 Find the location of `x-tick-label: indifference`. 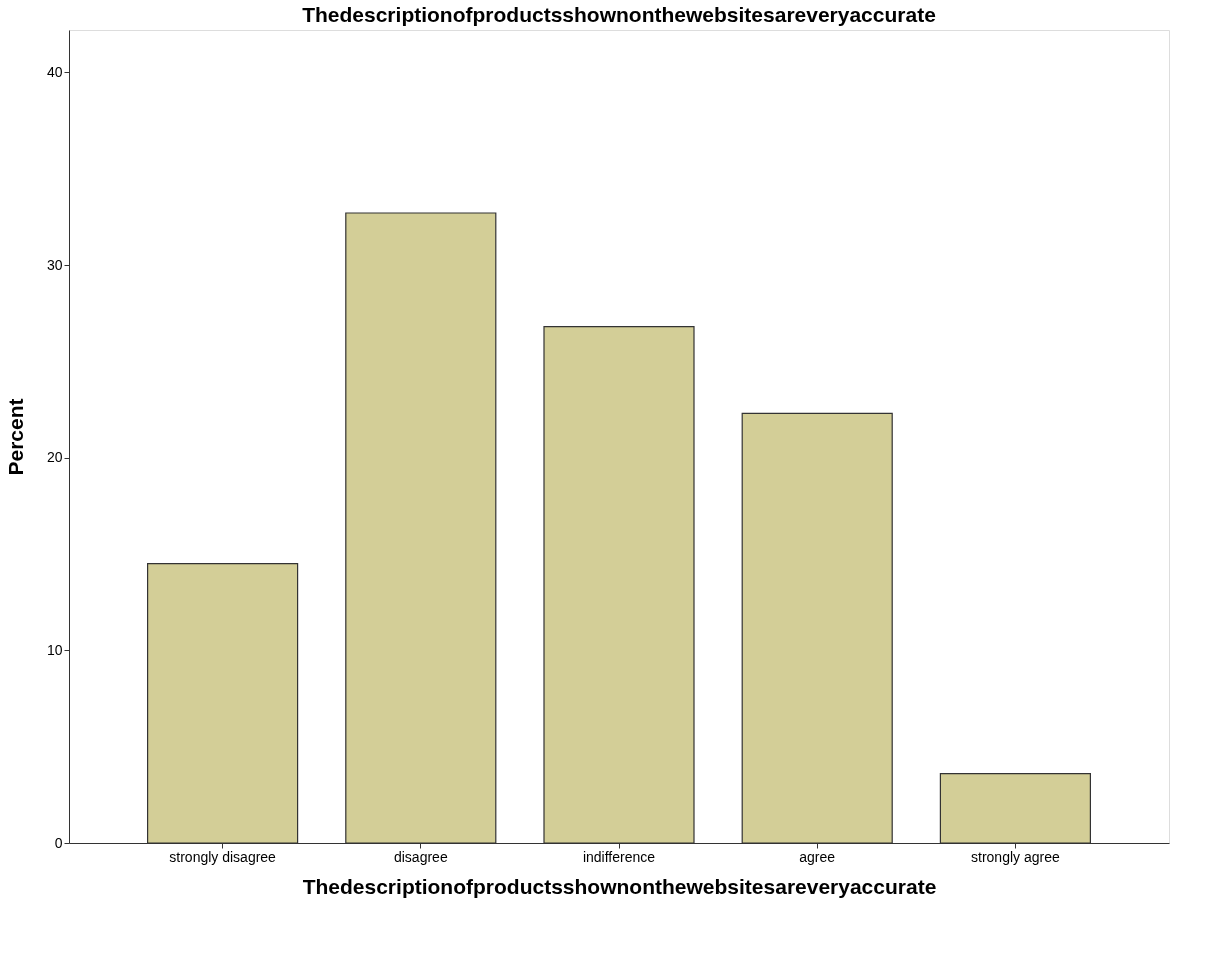

x-tick-label: indifference is located at coordinates (619, 856).